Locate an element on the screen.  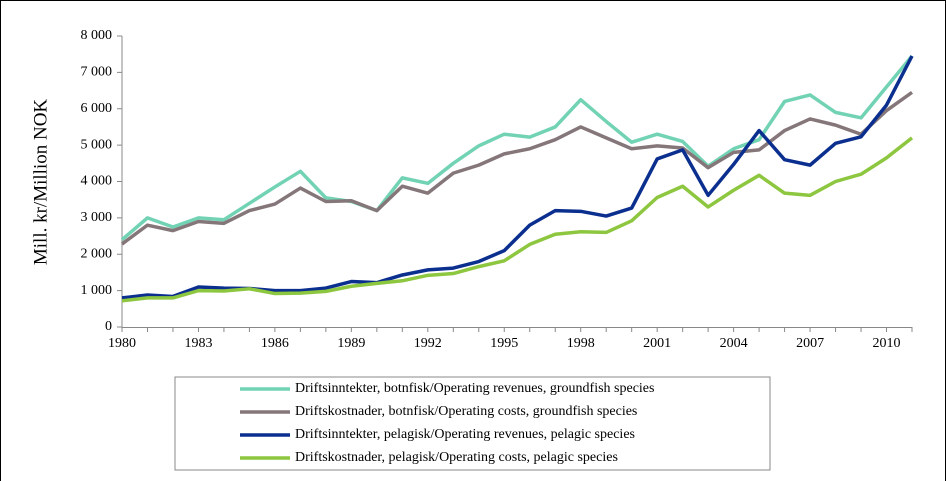
x-tick-label: 2007 is located at coordinates (810, 343).